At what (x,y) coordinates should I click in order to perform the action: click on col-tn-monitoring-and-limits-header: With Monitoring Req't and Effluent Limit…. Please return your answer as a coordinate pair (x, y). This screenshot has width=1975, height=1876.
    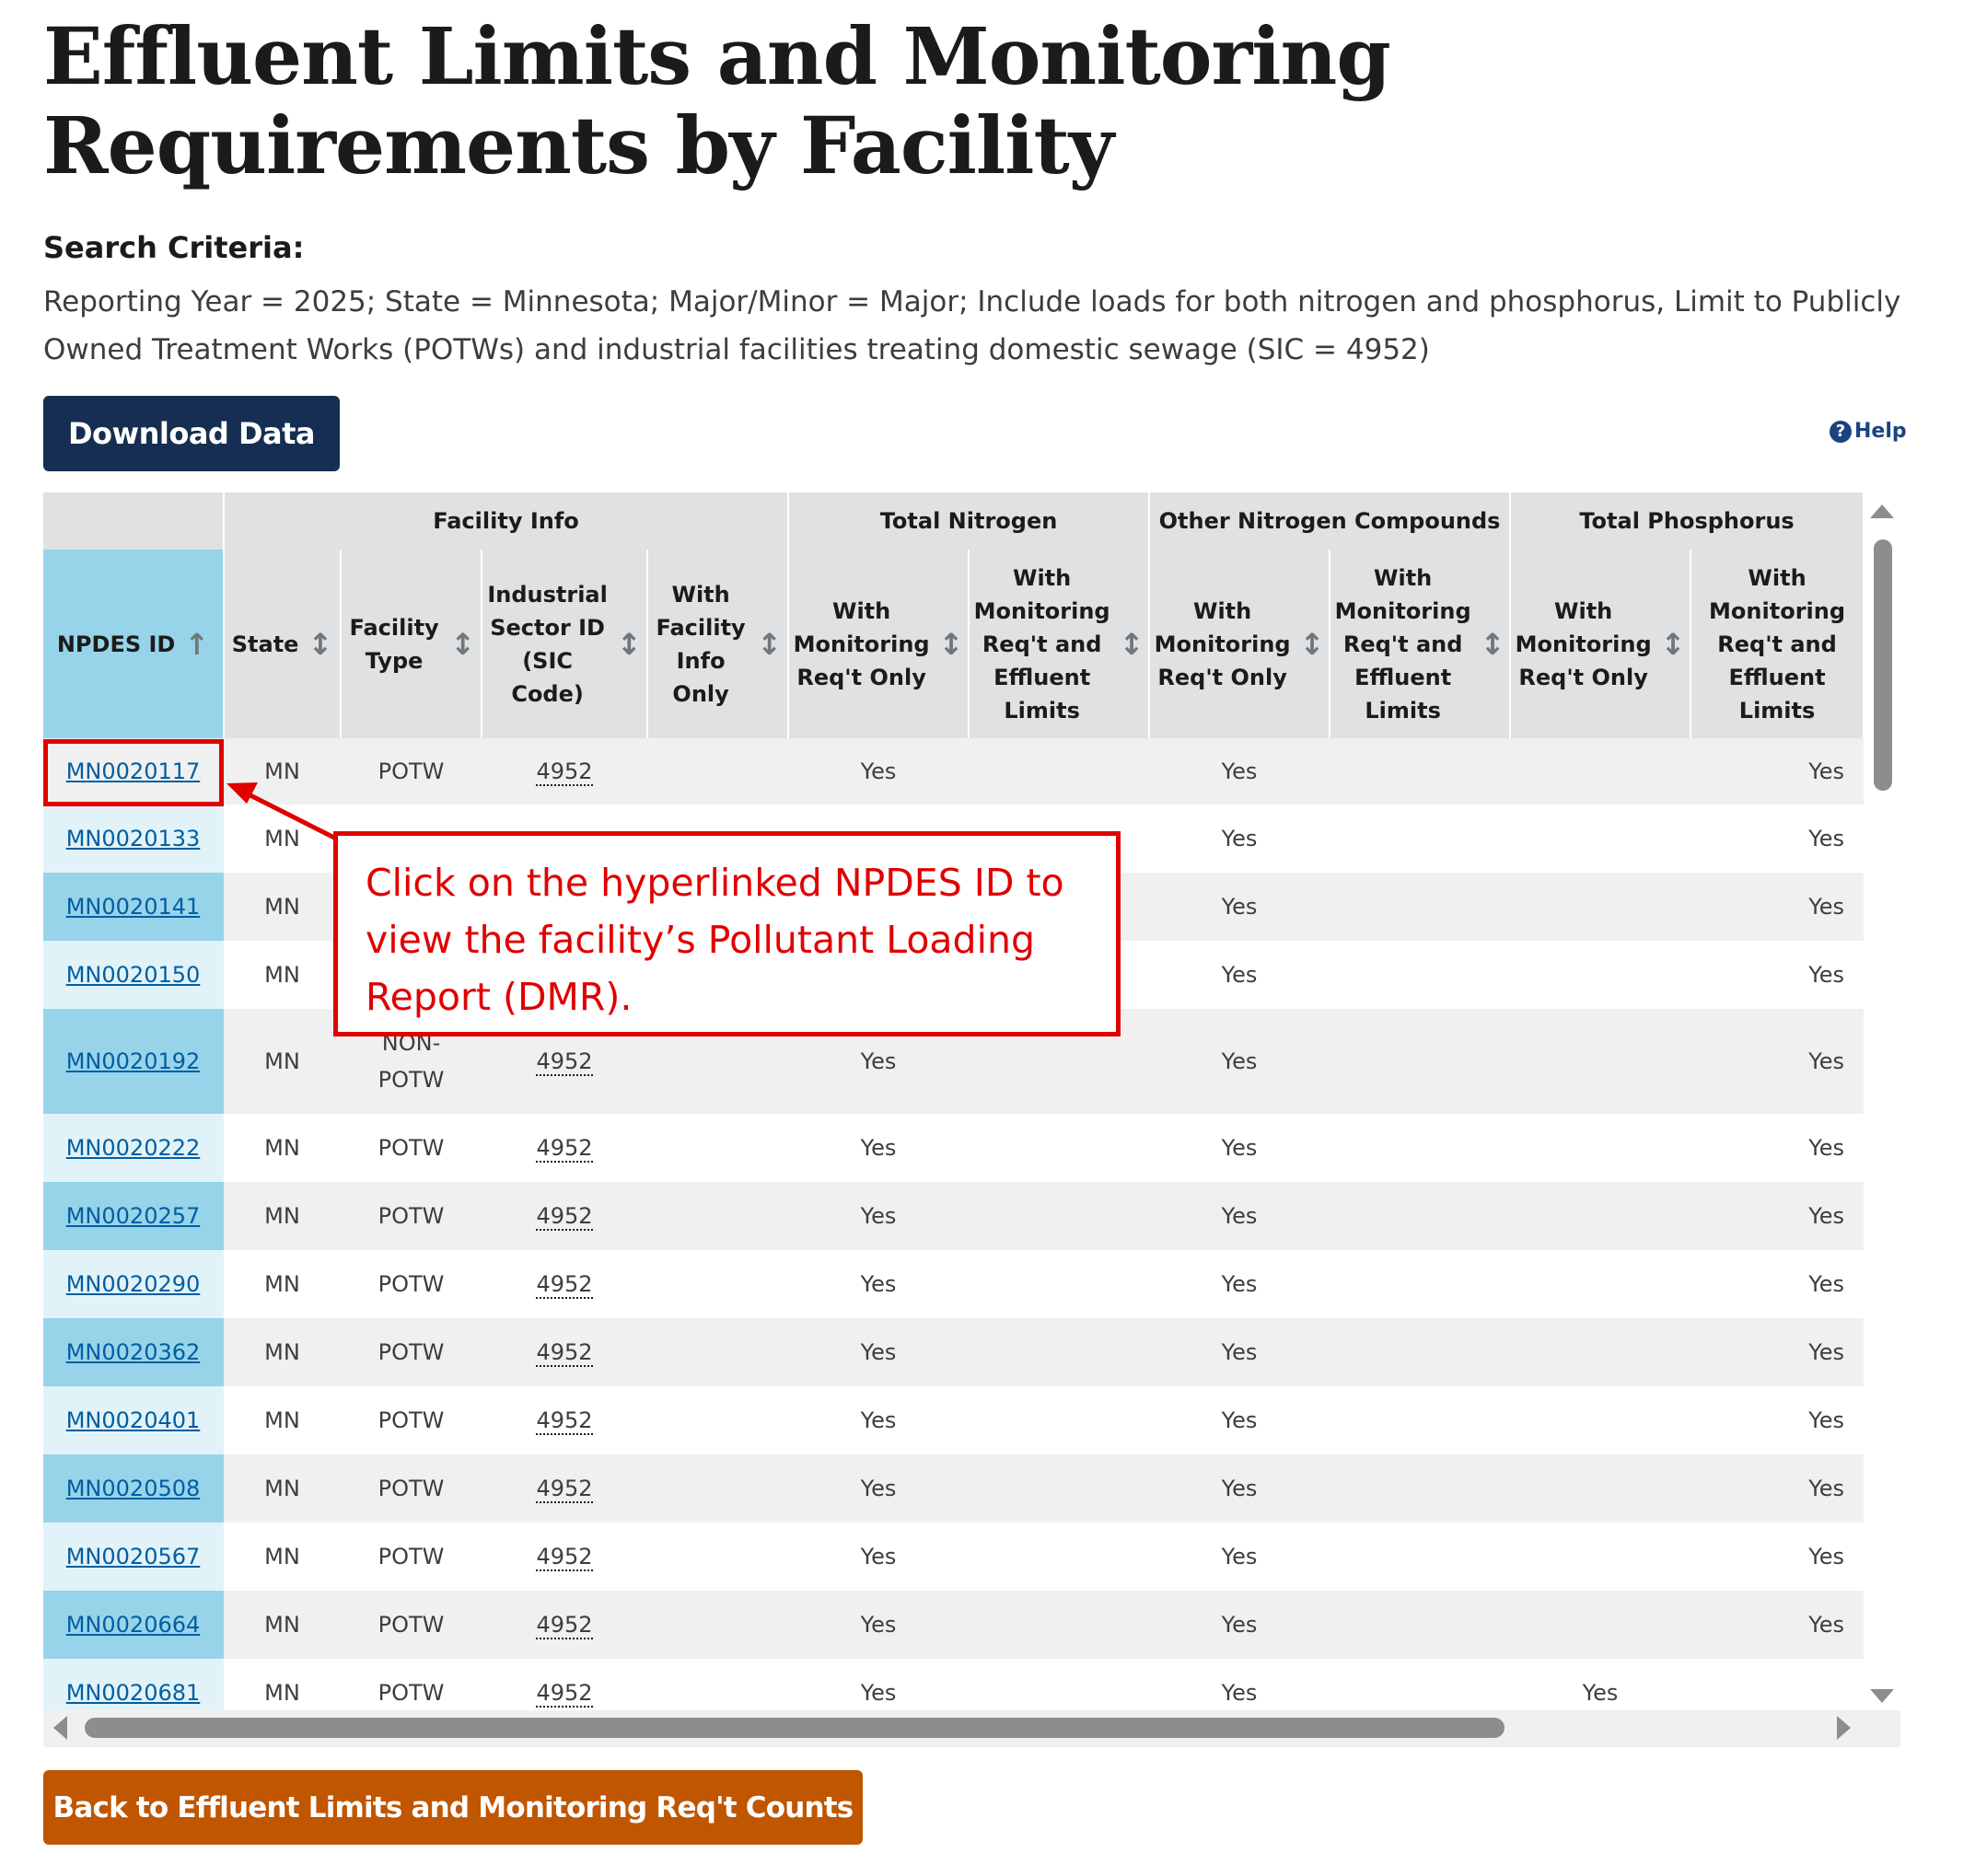
    Looking at the image, I should click on (1060, 644).